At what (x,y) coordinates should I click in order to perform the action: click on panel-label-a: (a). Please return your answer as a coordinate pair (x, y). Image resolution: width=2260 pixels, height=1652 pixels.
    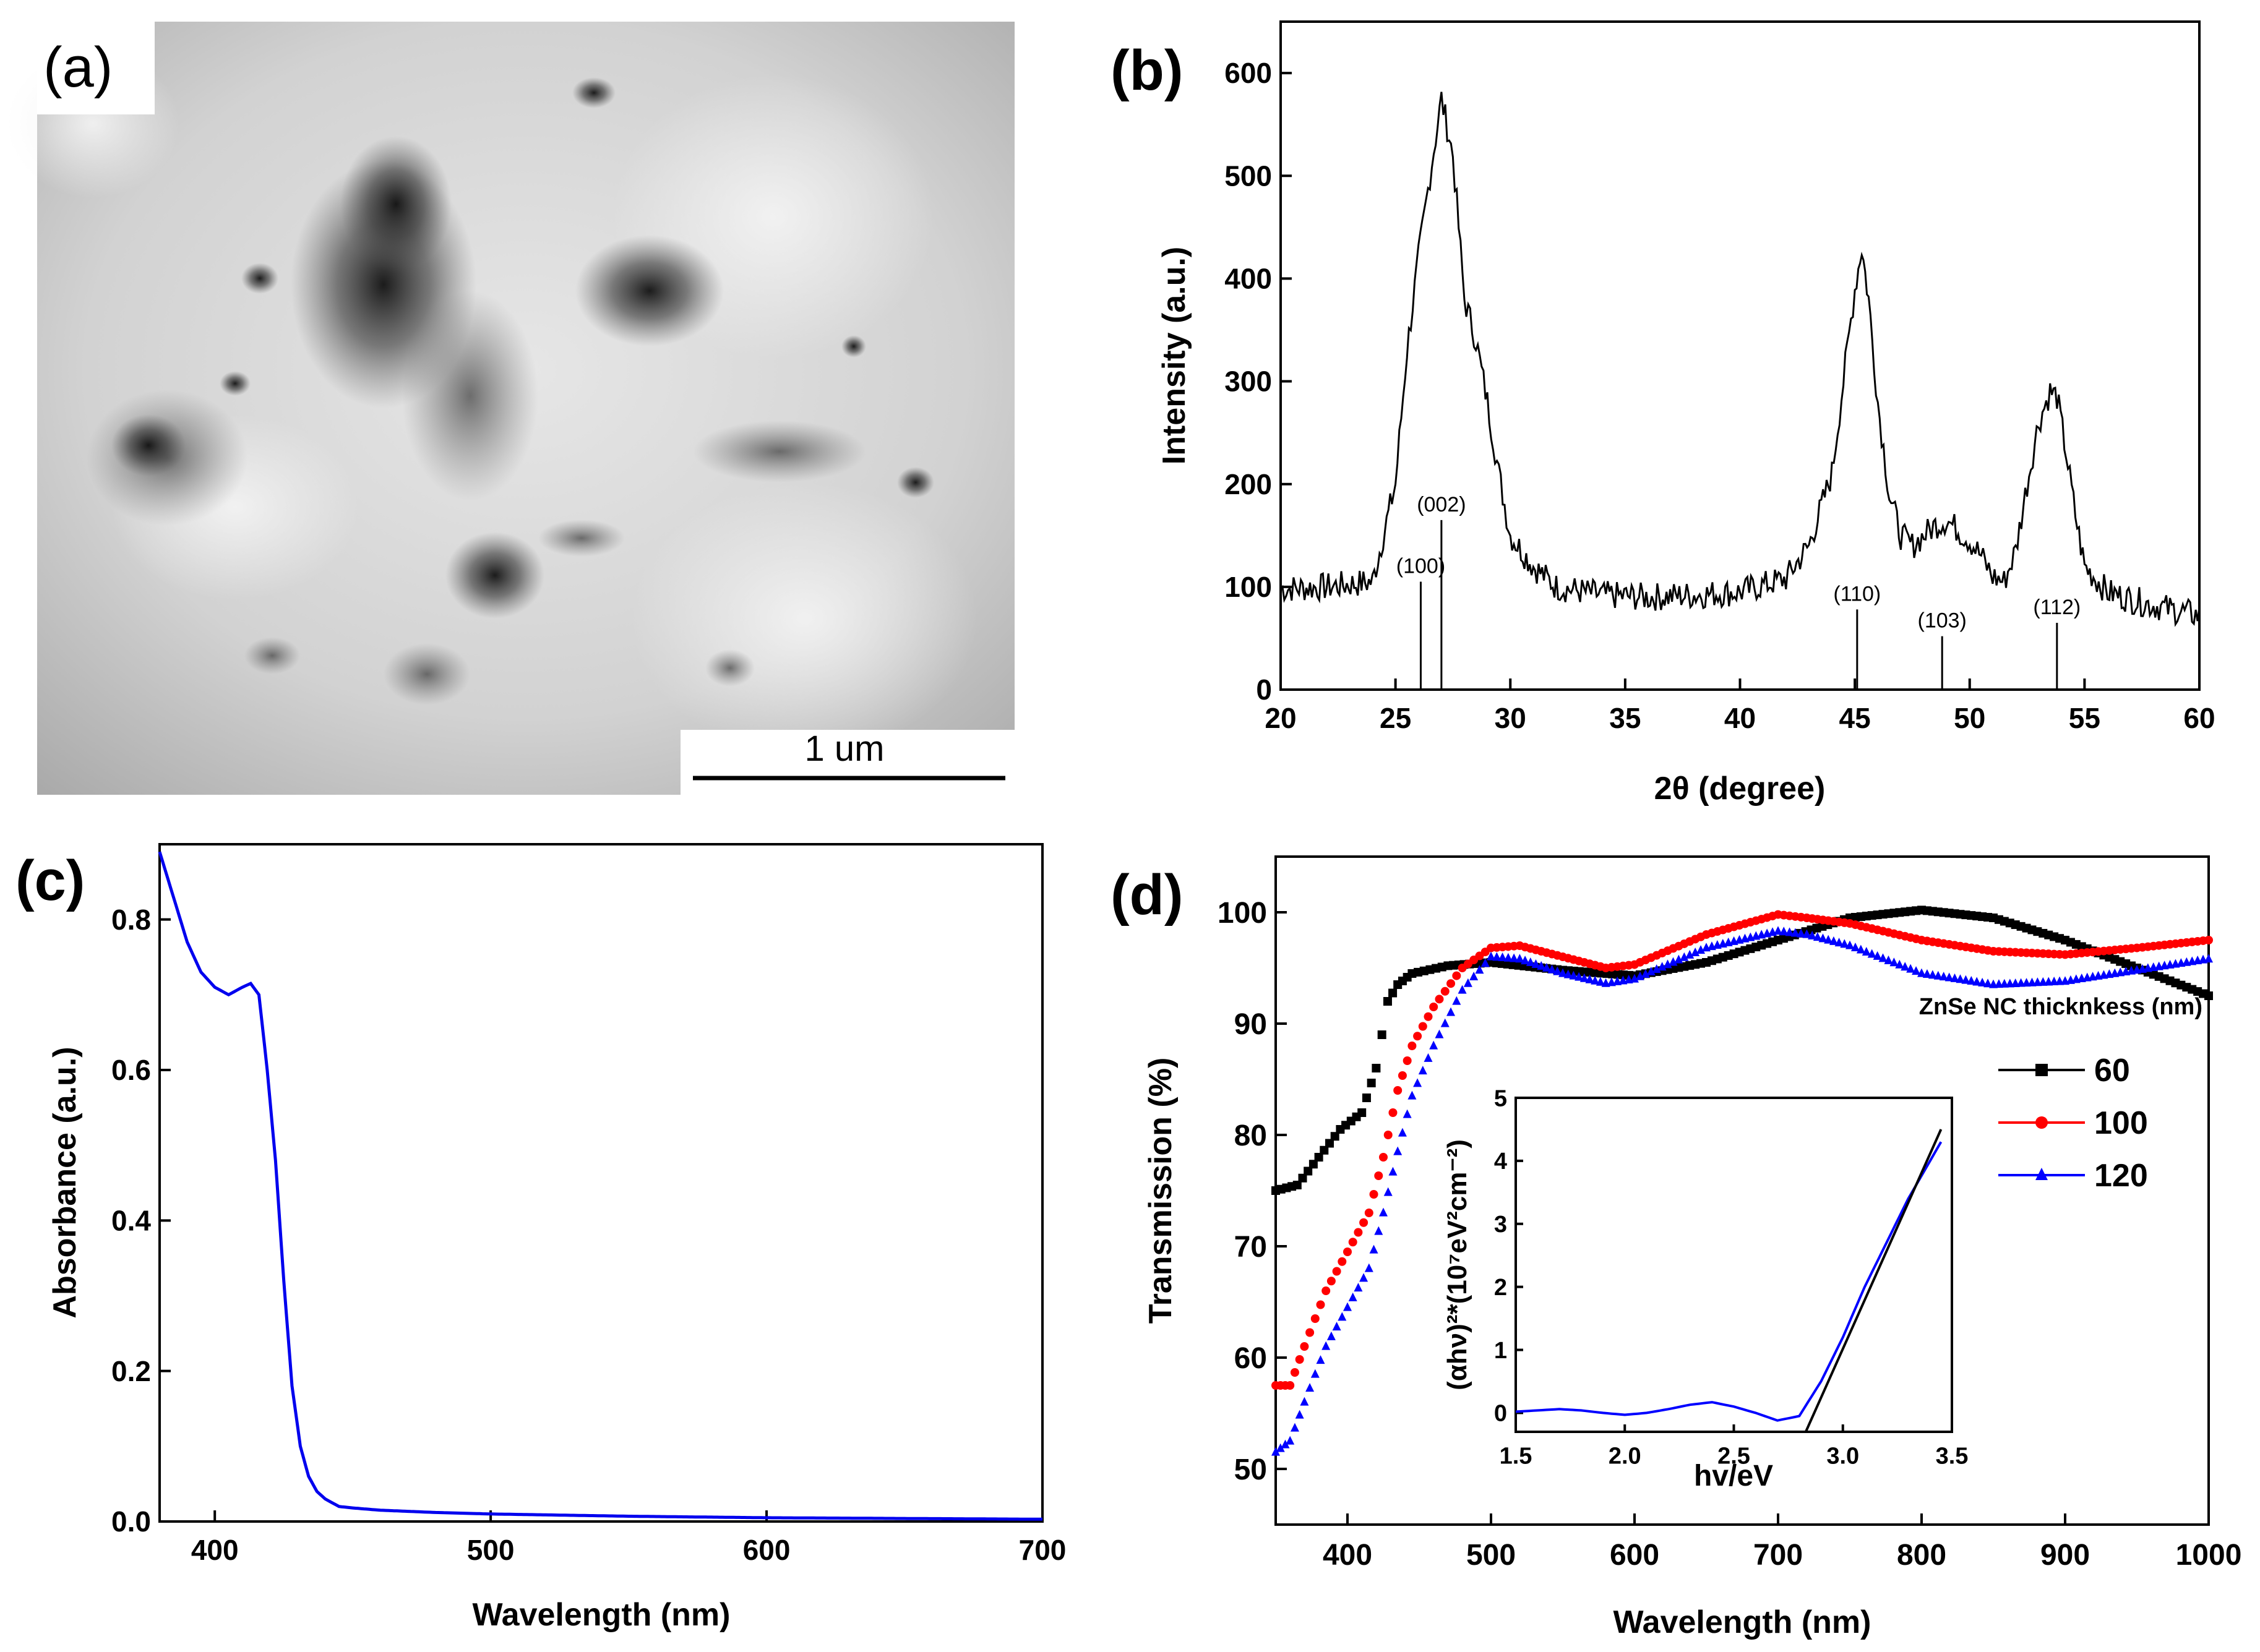
    Looking at the image, I should click on (78, 67).